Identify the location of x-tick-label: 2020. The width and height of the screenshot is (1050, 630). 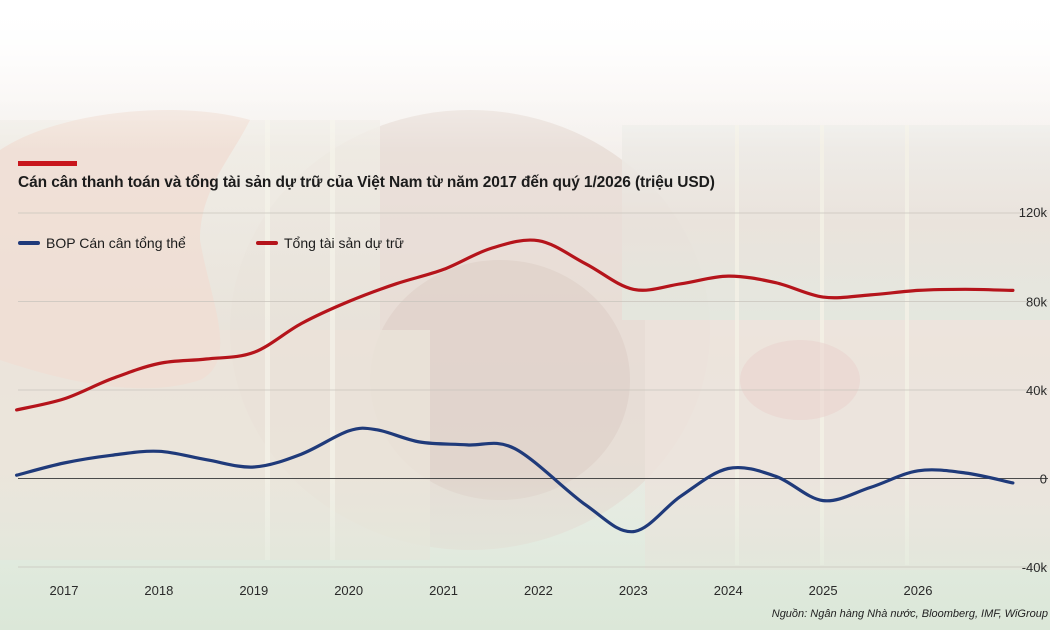
(348, 590).